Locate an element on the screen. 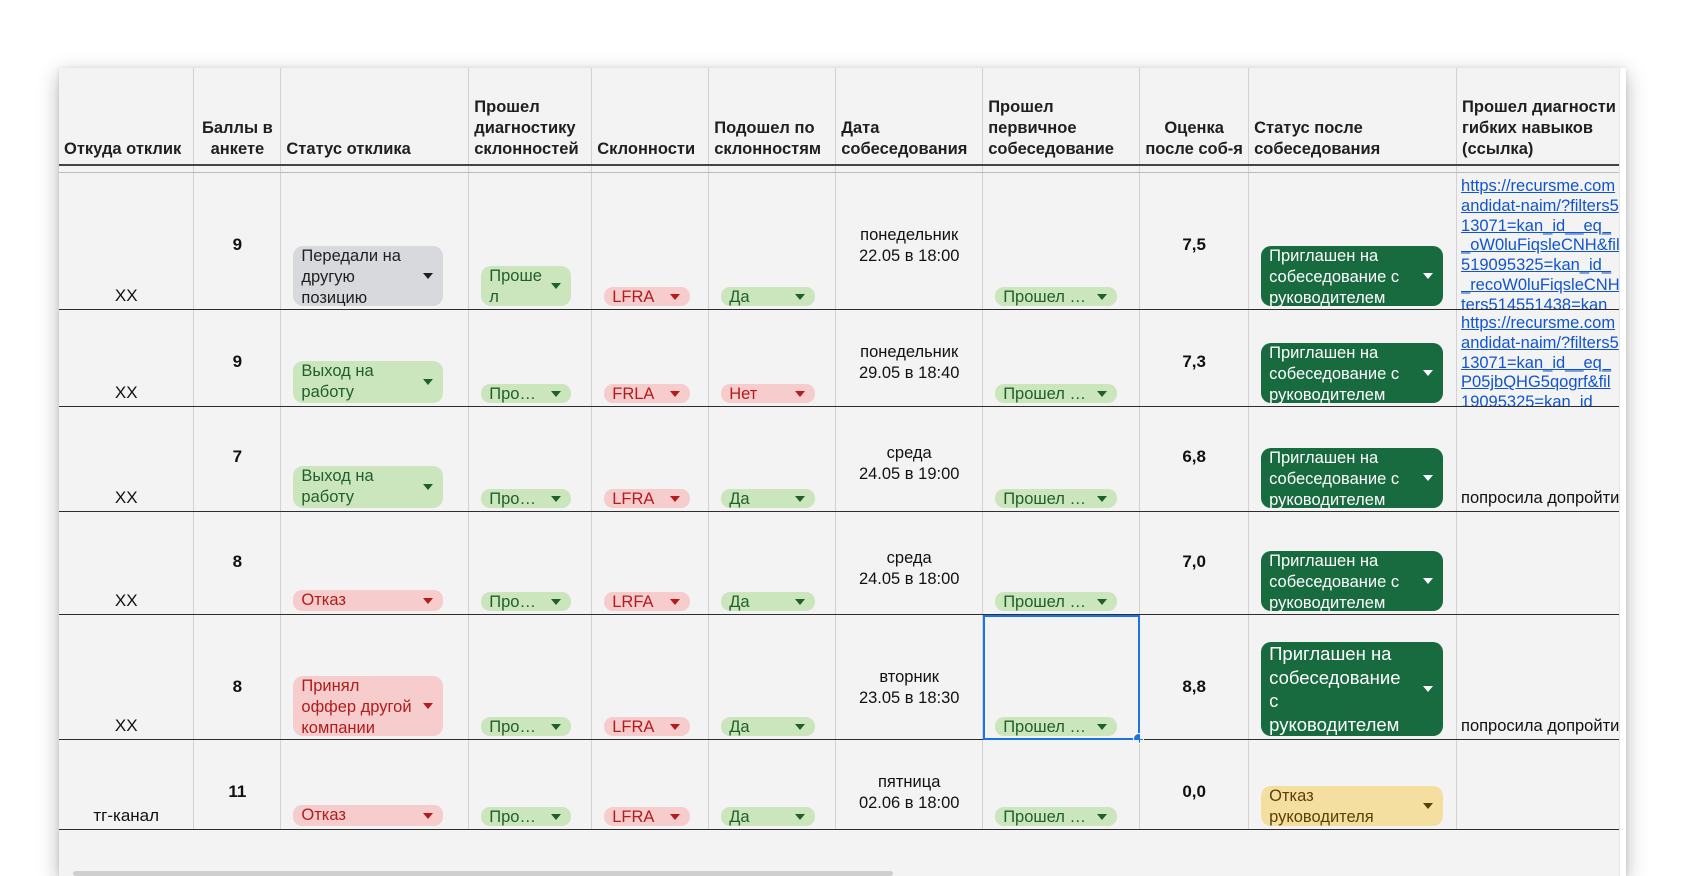 This screenshot has width=1683, height=876. status-dropdown: Принял оффер другой компании is located at coordinates (368, 706).